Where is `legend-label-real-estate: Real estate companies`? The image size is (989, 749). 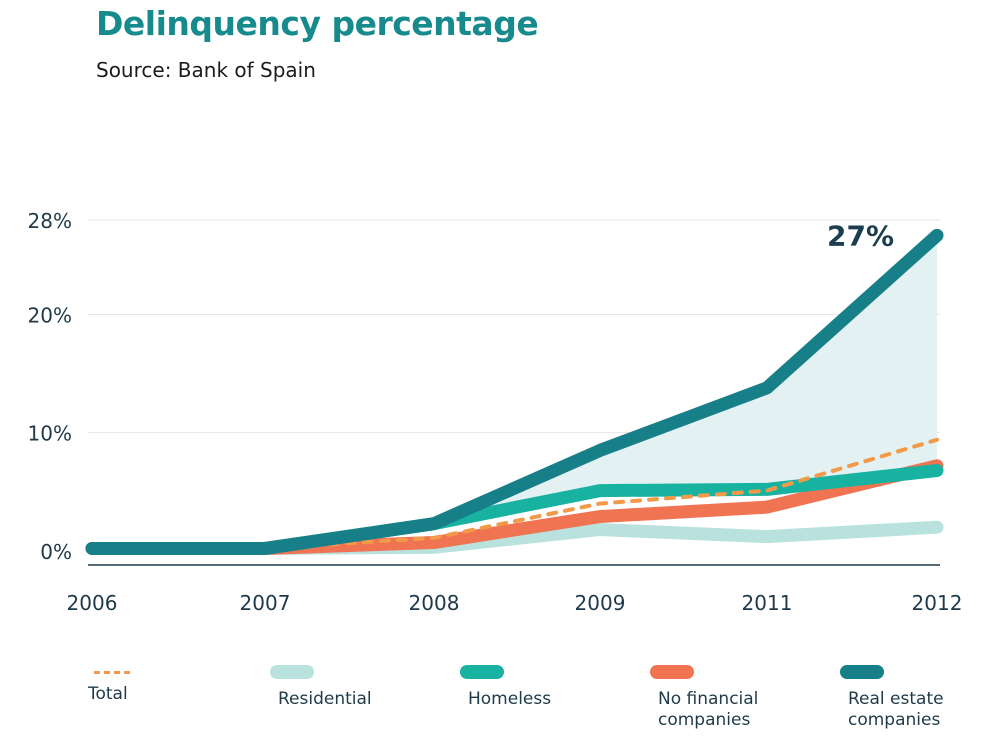 legend-label-real-estate: Real estate companies is located at coordinates (896, 709).